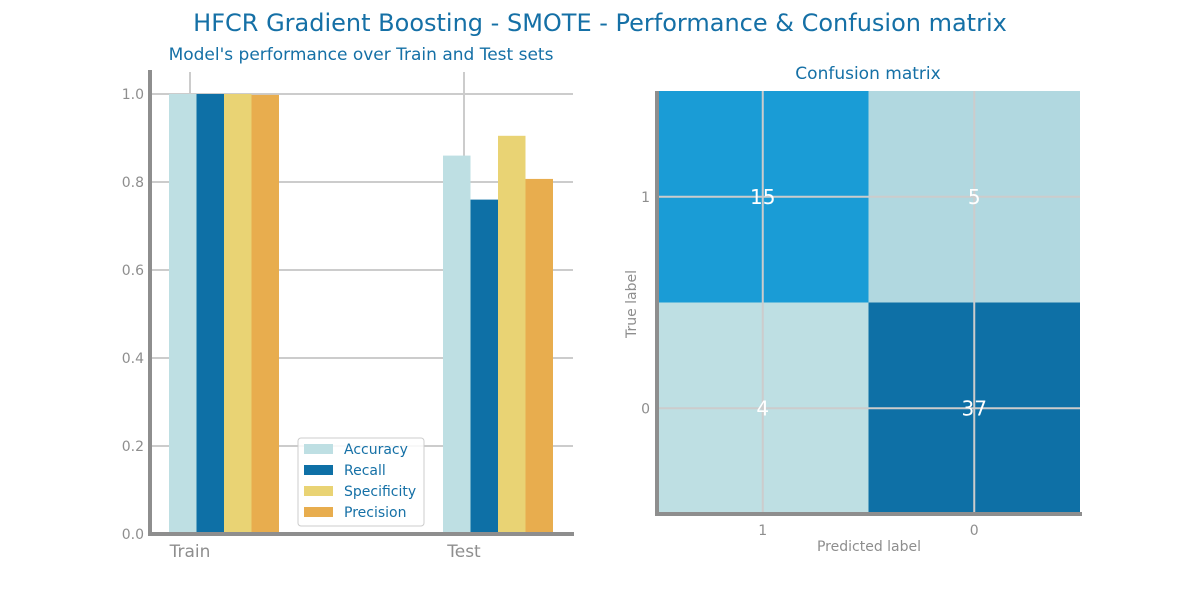 The height and width of the screenshot is (600, 1200). What do you see at coordinates (376, 450) in the screenshot?
I see `legend-label-accuracy: Accuracy` at bounding box center [376, 450].